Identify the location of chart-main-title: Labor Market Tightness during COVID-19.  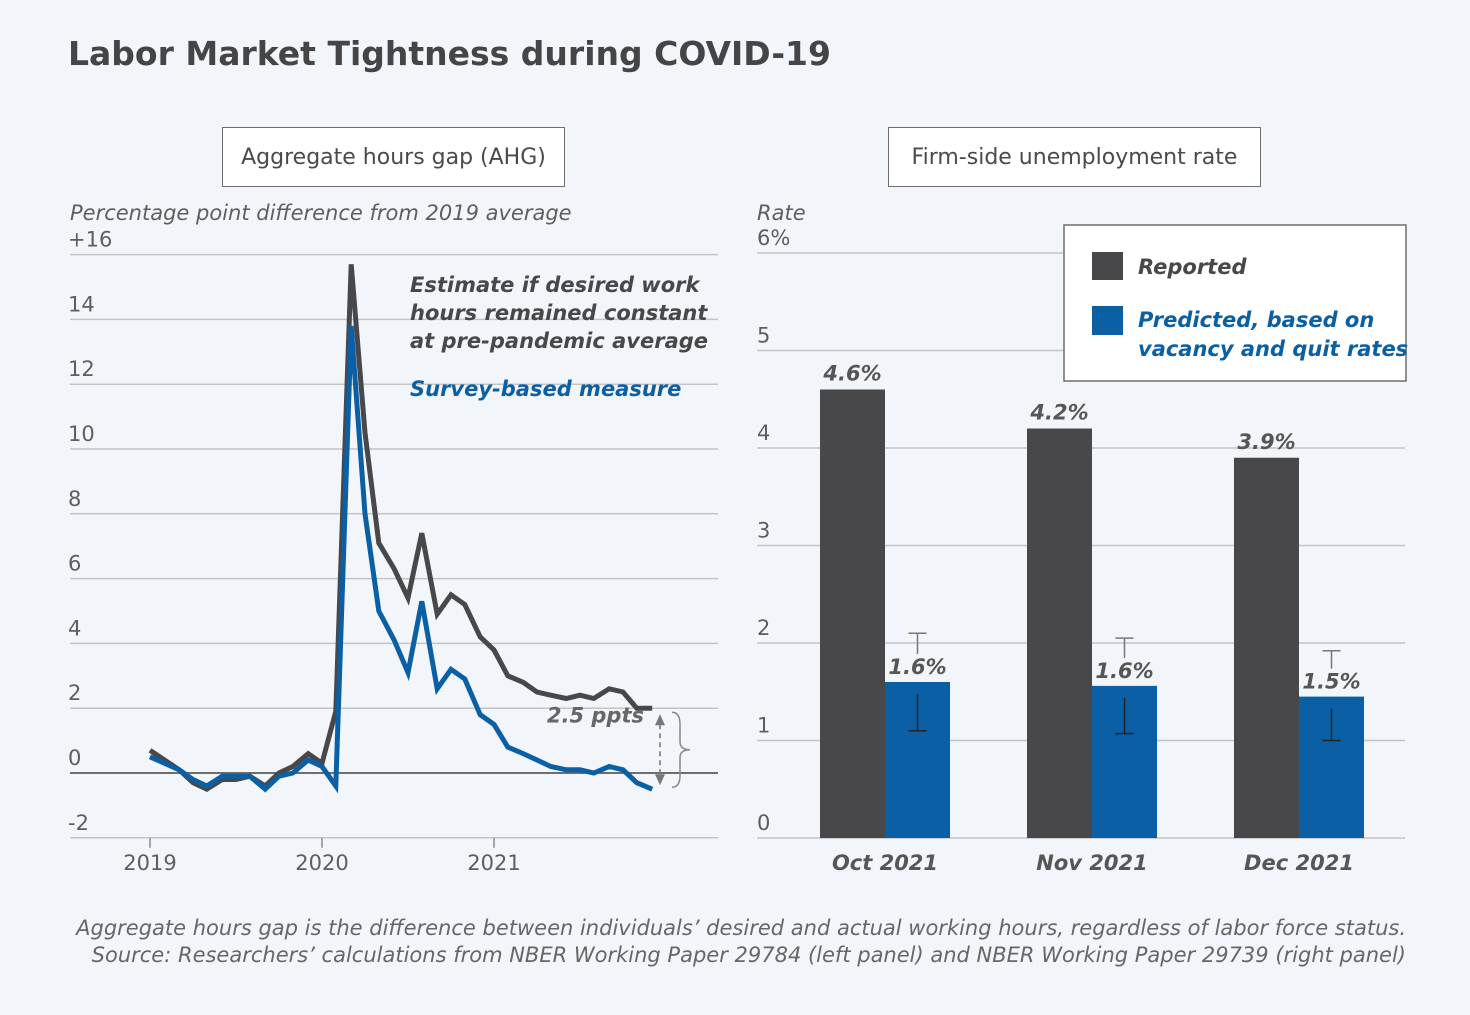
(449, 53).